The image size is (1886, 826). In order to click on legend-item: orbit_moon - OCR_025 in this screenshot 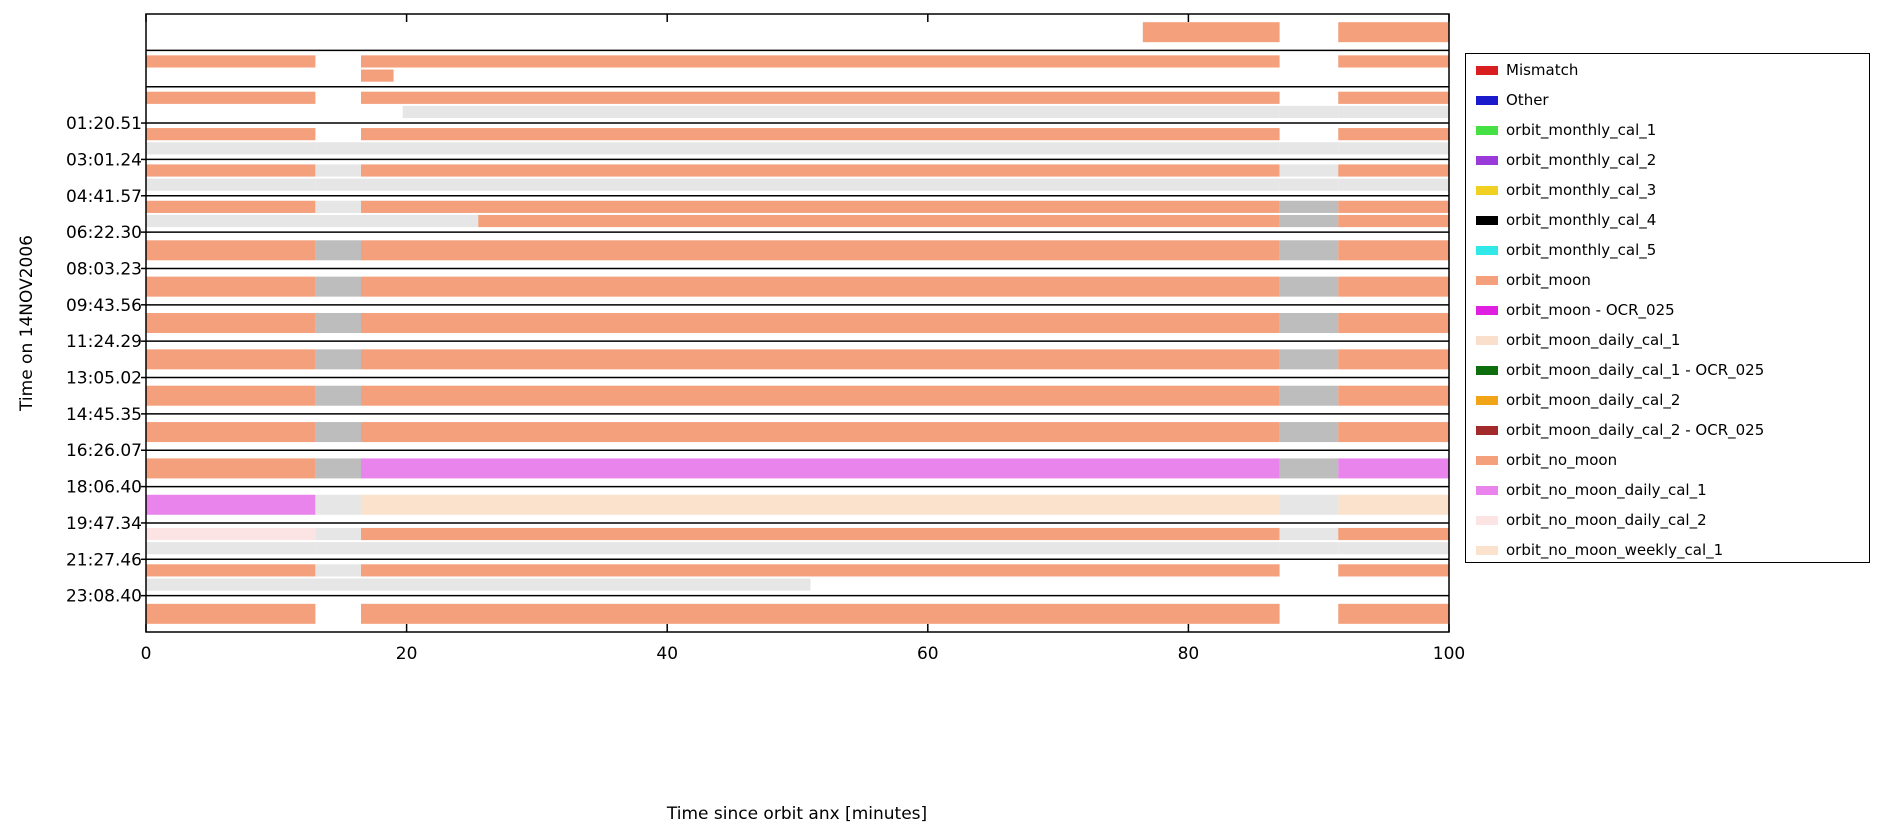, I will do `click(1575, 310)`.